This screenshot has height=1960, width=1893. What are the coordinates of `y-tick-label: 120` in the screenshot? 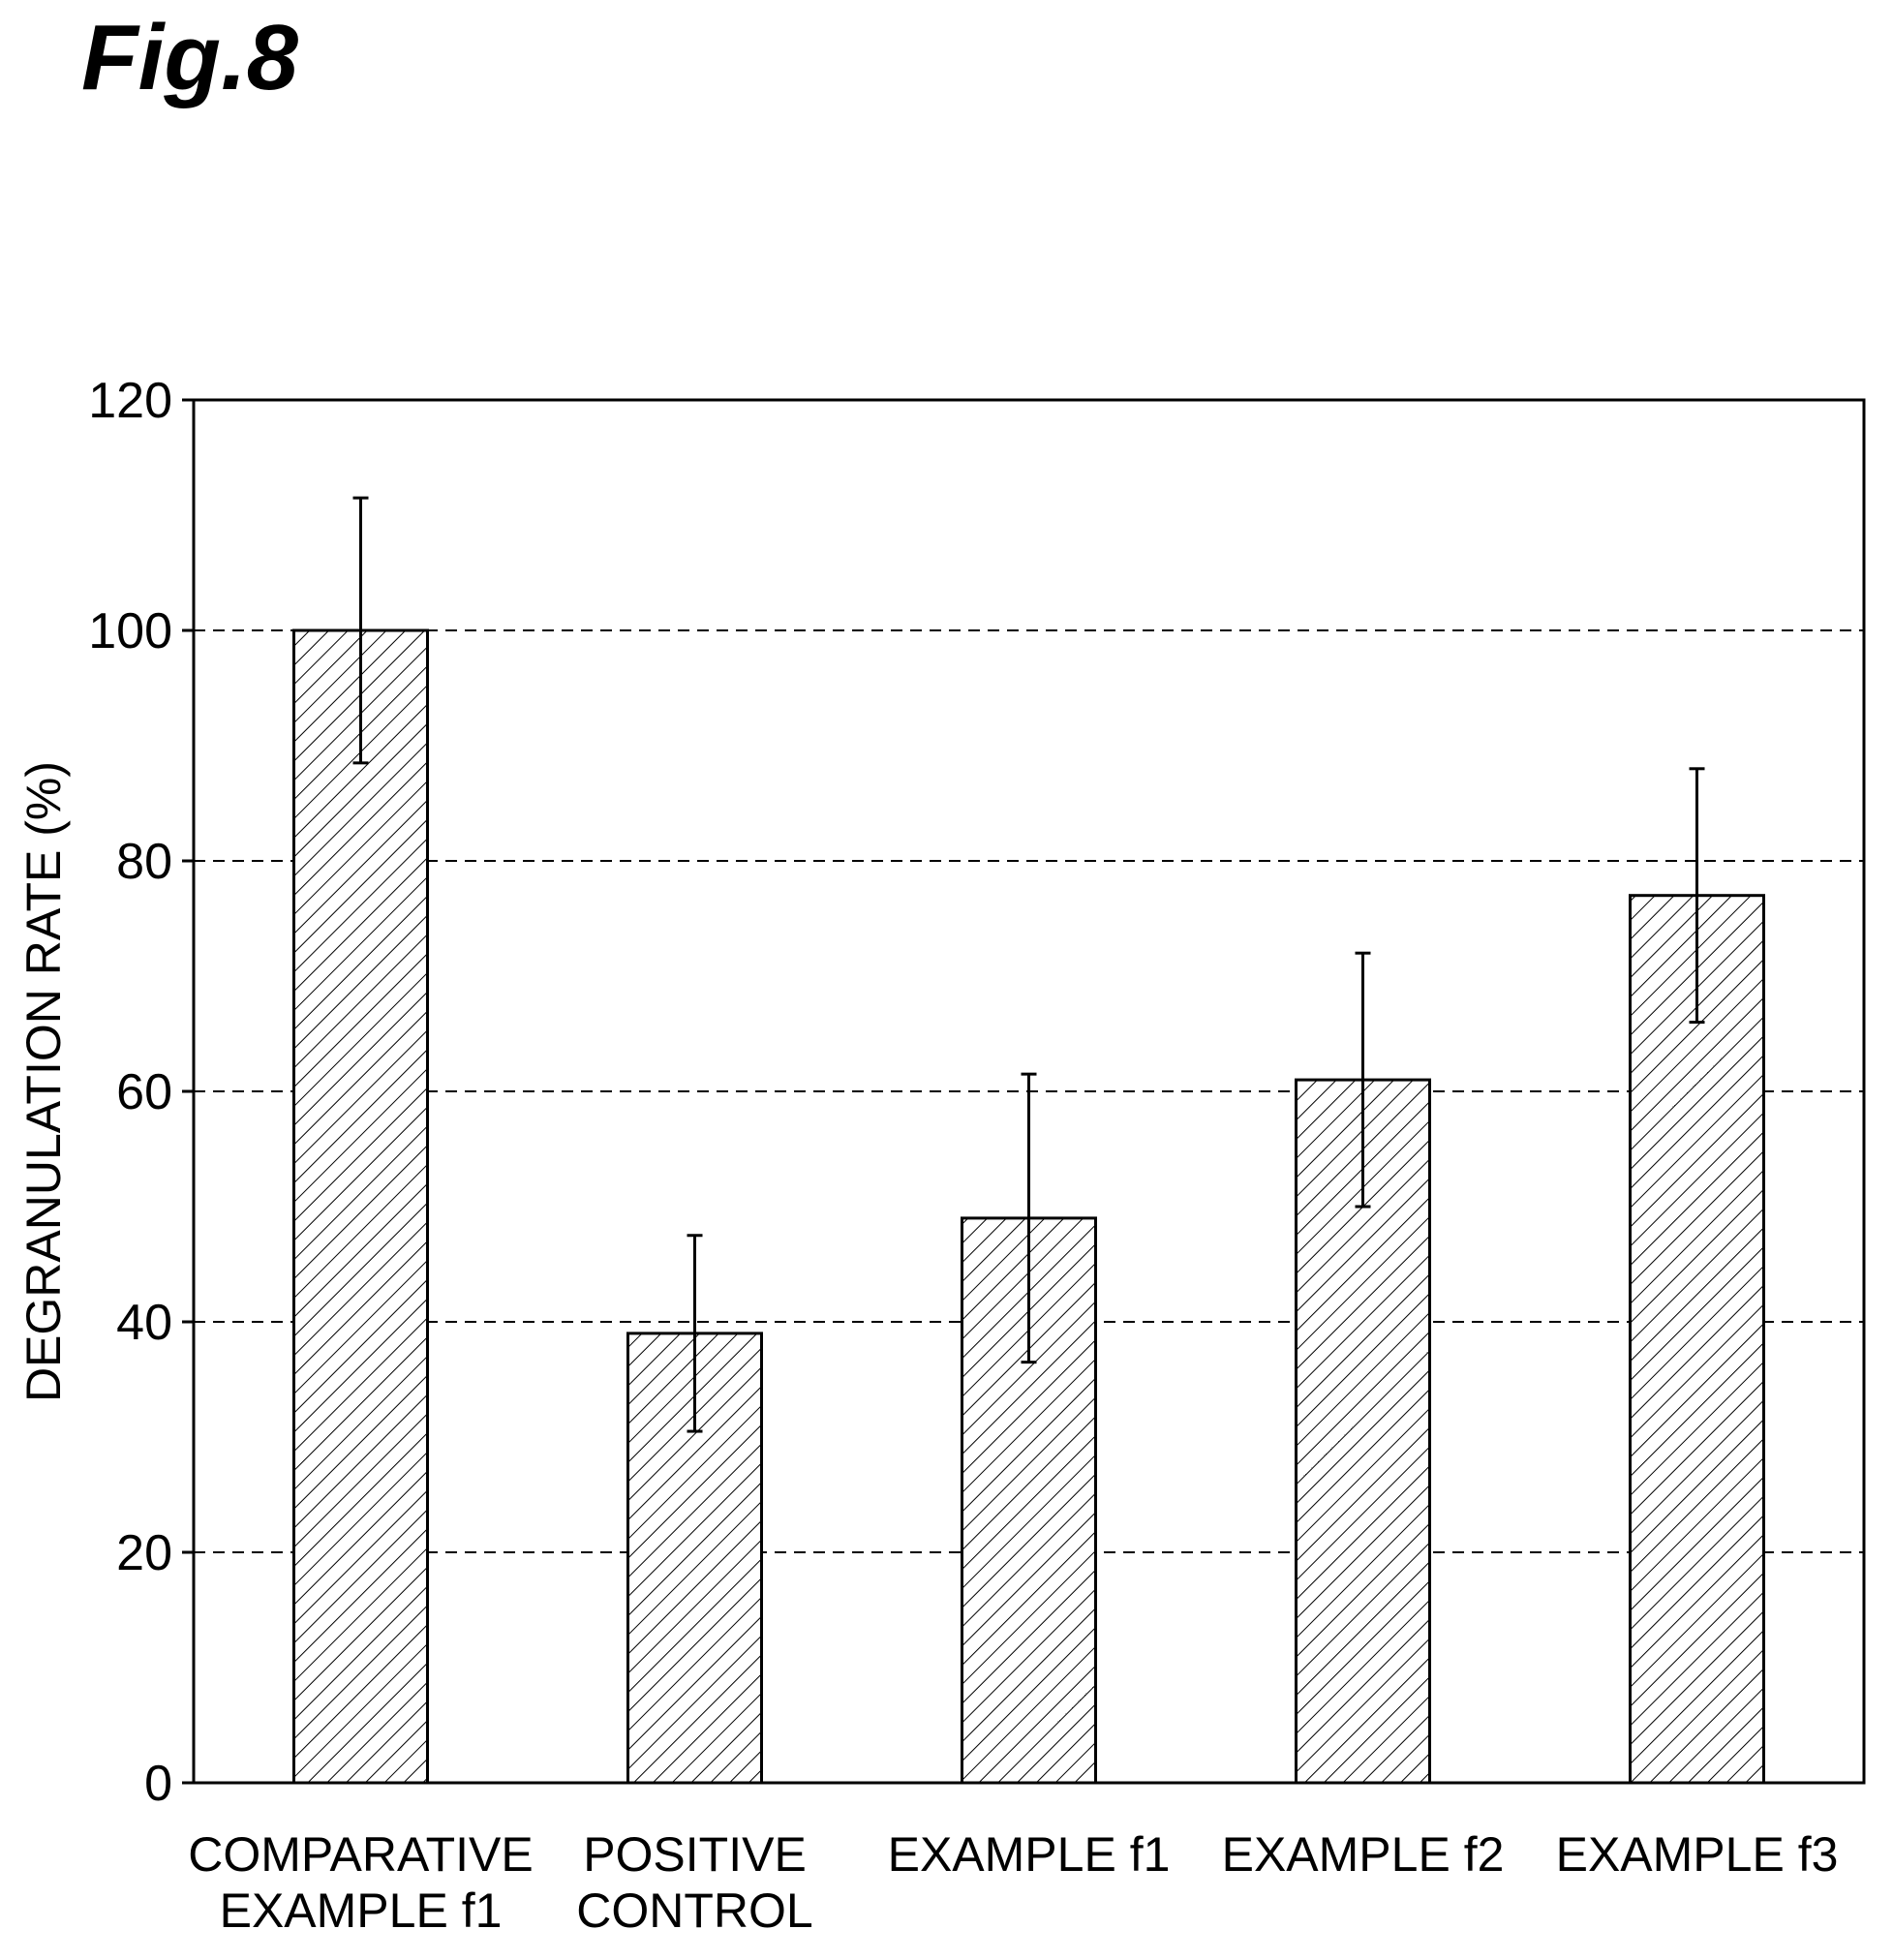 It's located at (130, 401).